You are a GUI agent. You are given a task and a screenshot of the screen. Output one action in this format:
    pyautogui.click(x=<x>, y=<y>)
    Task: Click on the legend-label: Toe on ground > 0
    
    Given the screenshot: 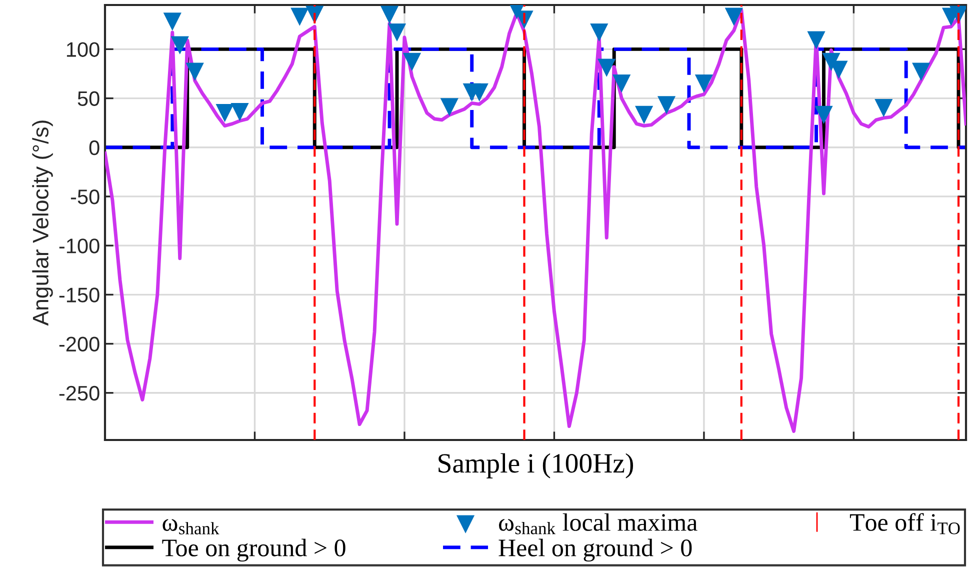 What is the action you would take?
    pyautogui.click(x=254, y=550)
    